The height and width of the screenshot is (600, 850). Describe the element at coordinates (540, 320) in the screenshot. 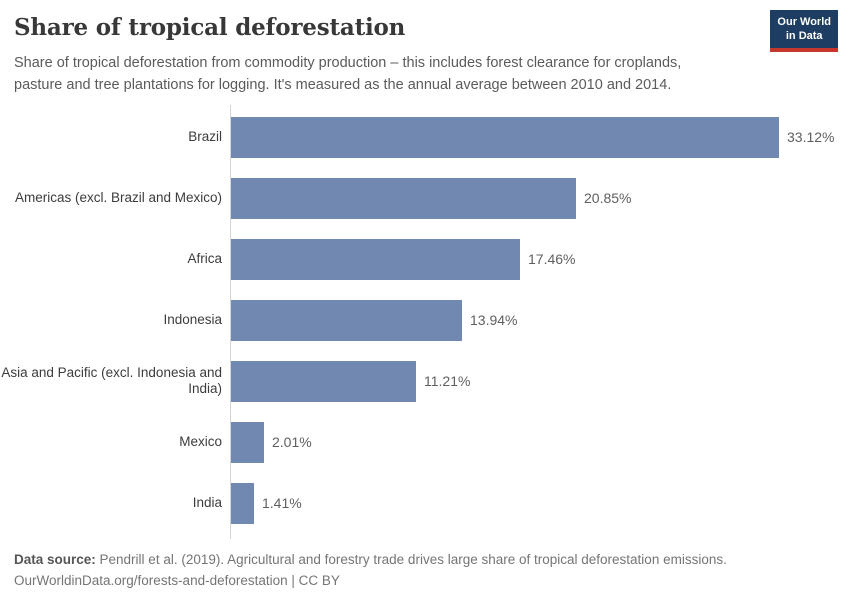

I see `bar-track: 13.94%` at that location.